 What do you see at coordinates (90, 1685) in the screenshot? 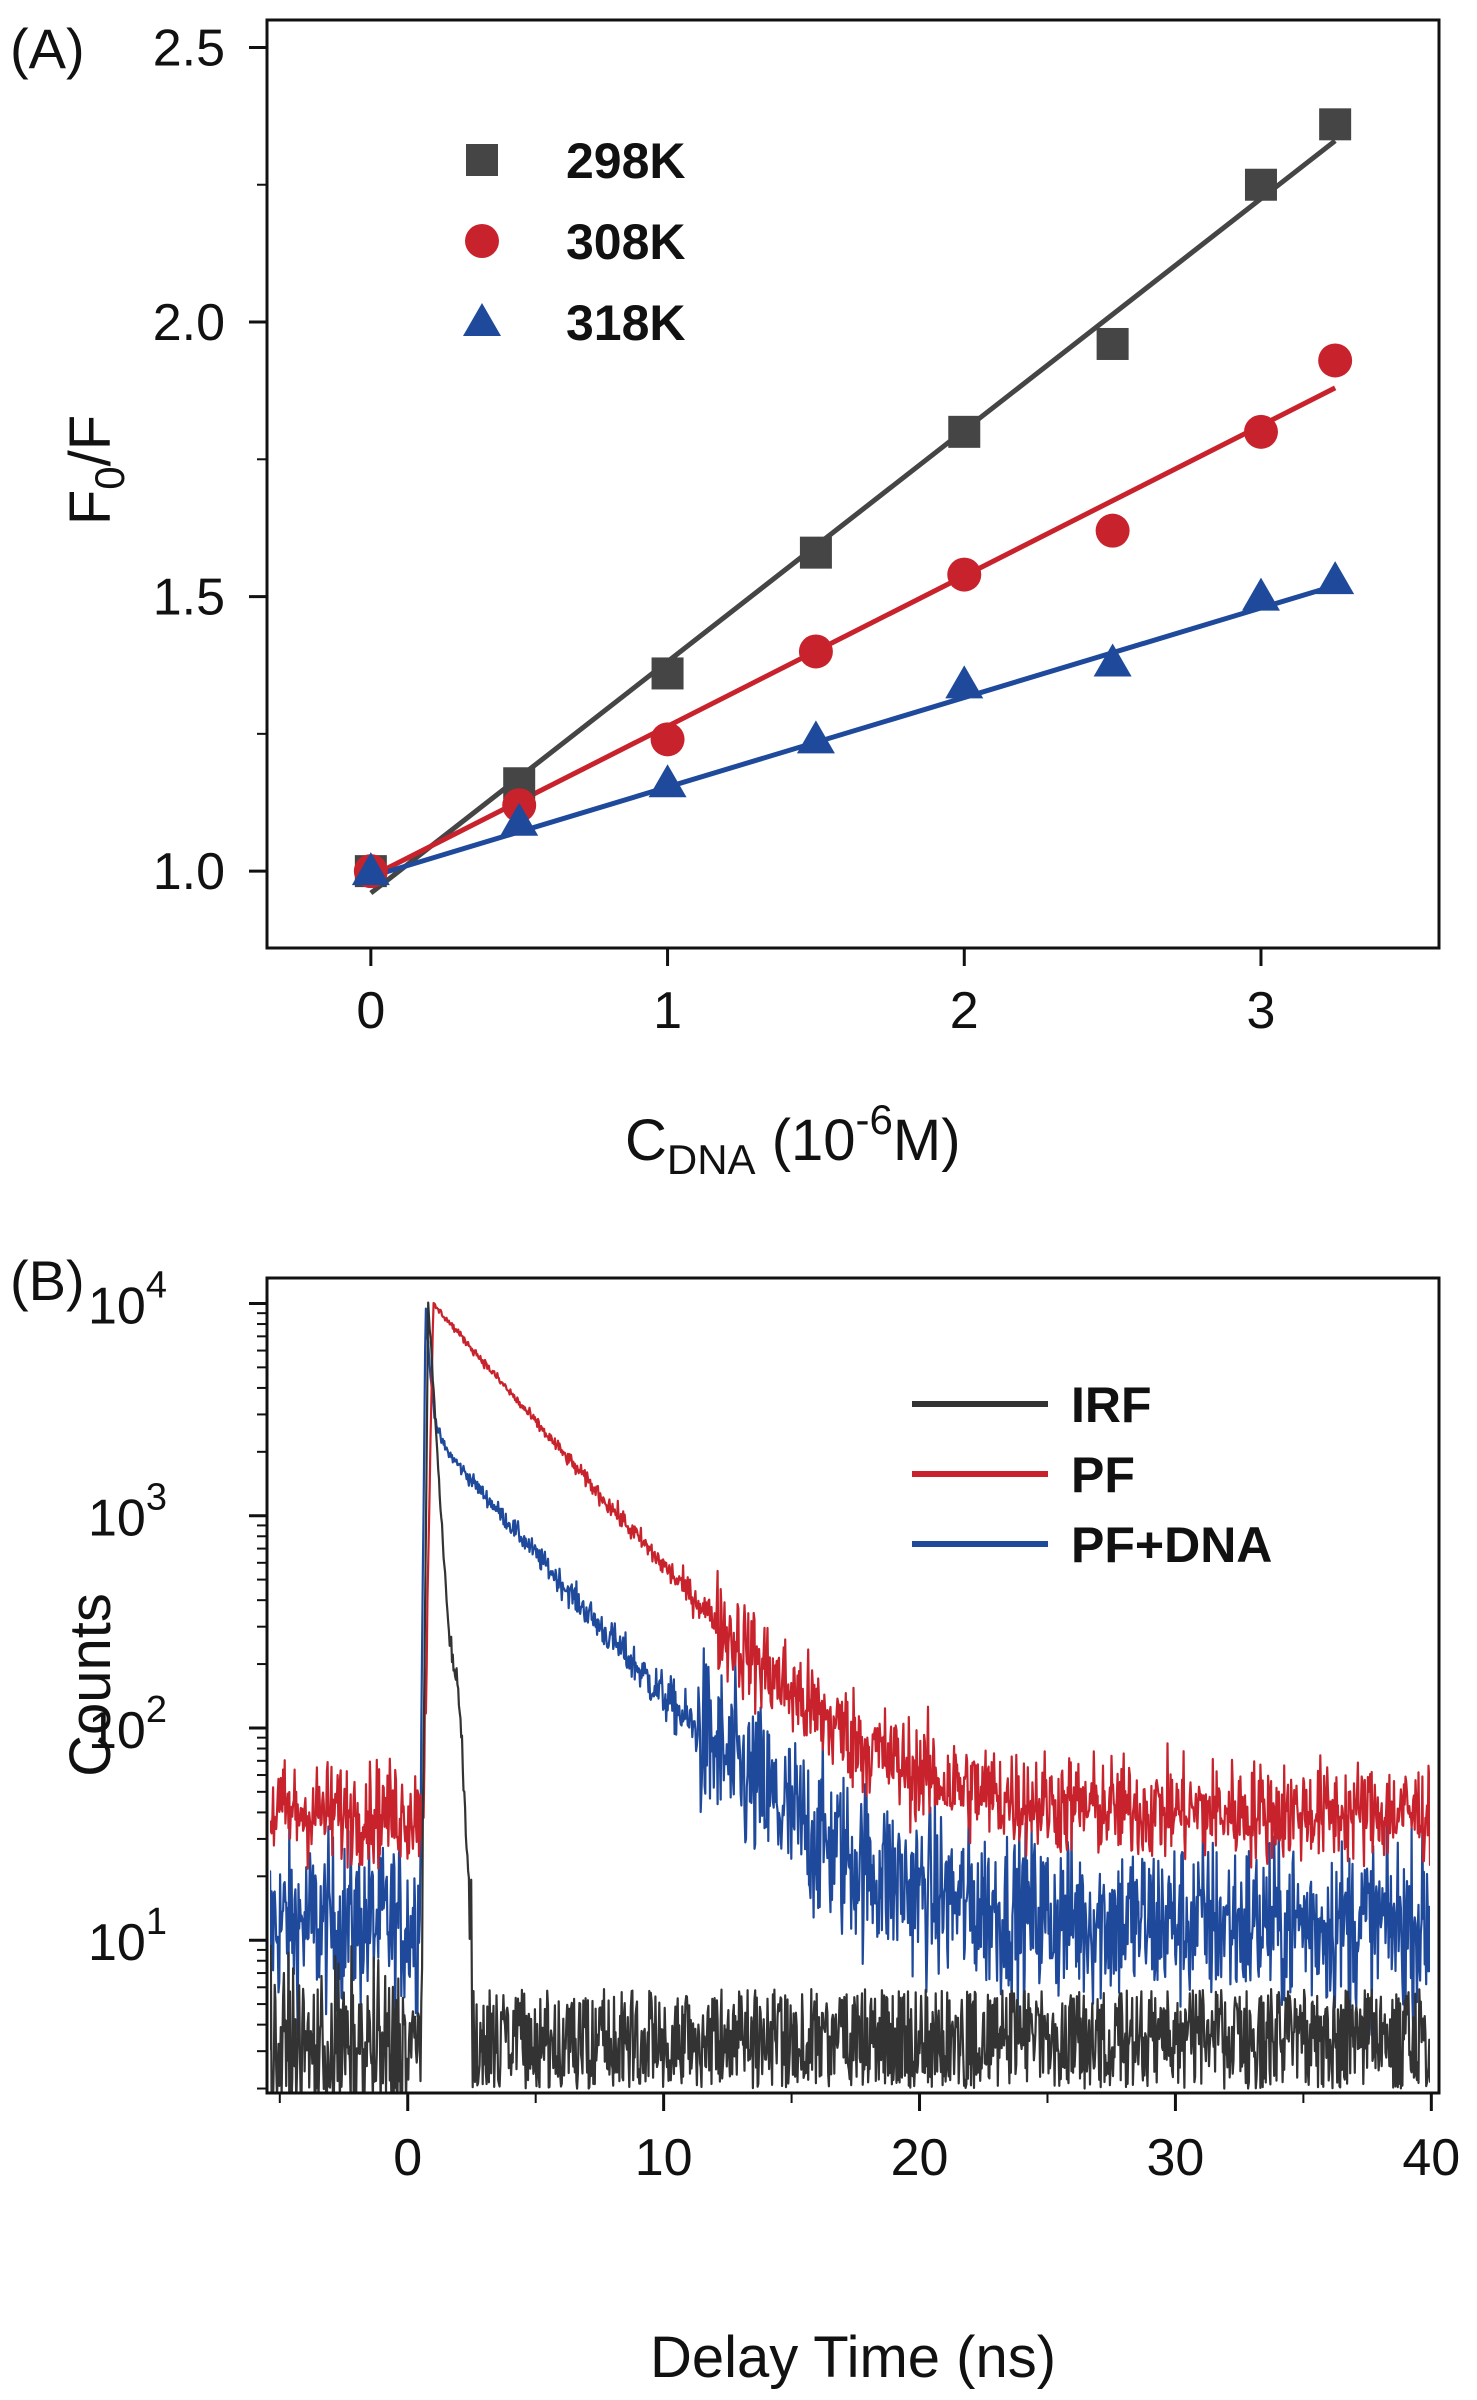
I see `panel-b-y-axis-title: Counts` at bounding box center [90, 1685].